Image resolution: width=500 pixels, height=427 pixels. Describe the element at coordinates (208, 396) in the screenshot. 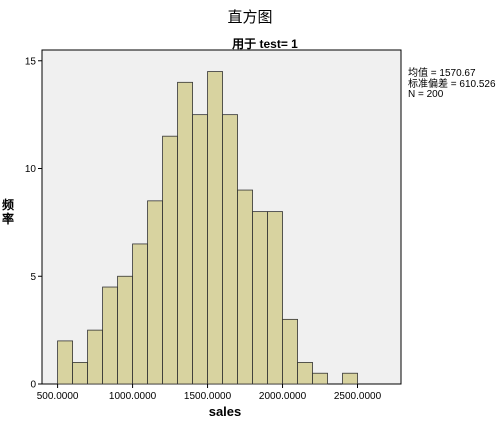

I see `x-tick-label: 1500.0000` at that location.